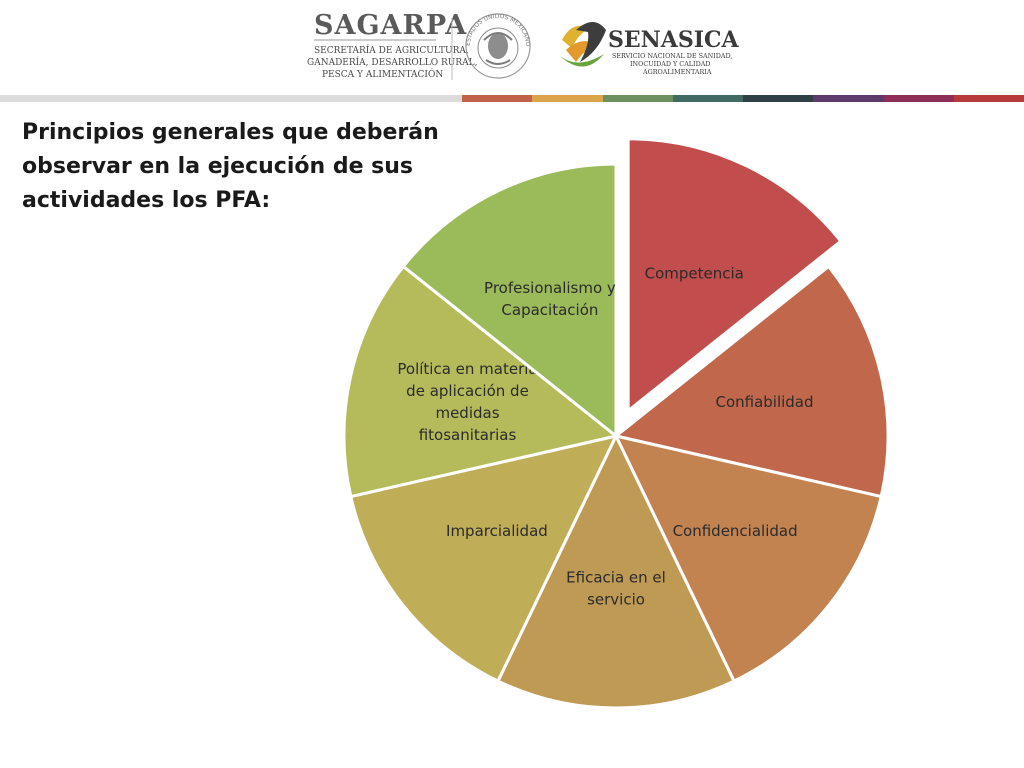 This screenshot has height=768, width=1024. I want to click on pie-slice-label: Imparcialidad, so click(497, 531).